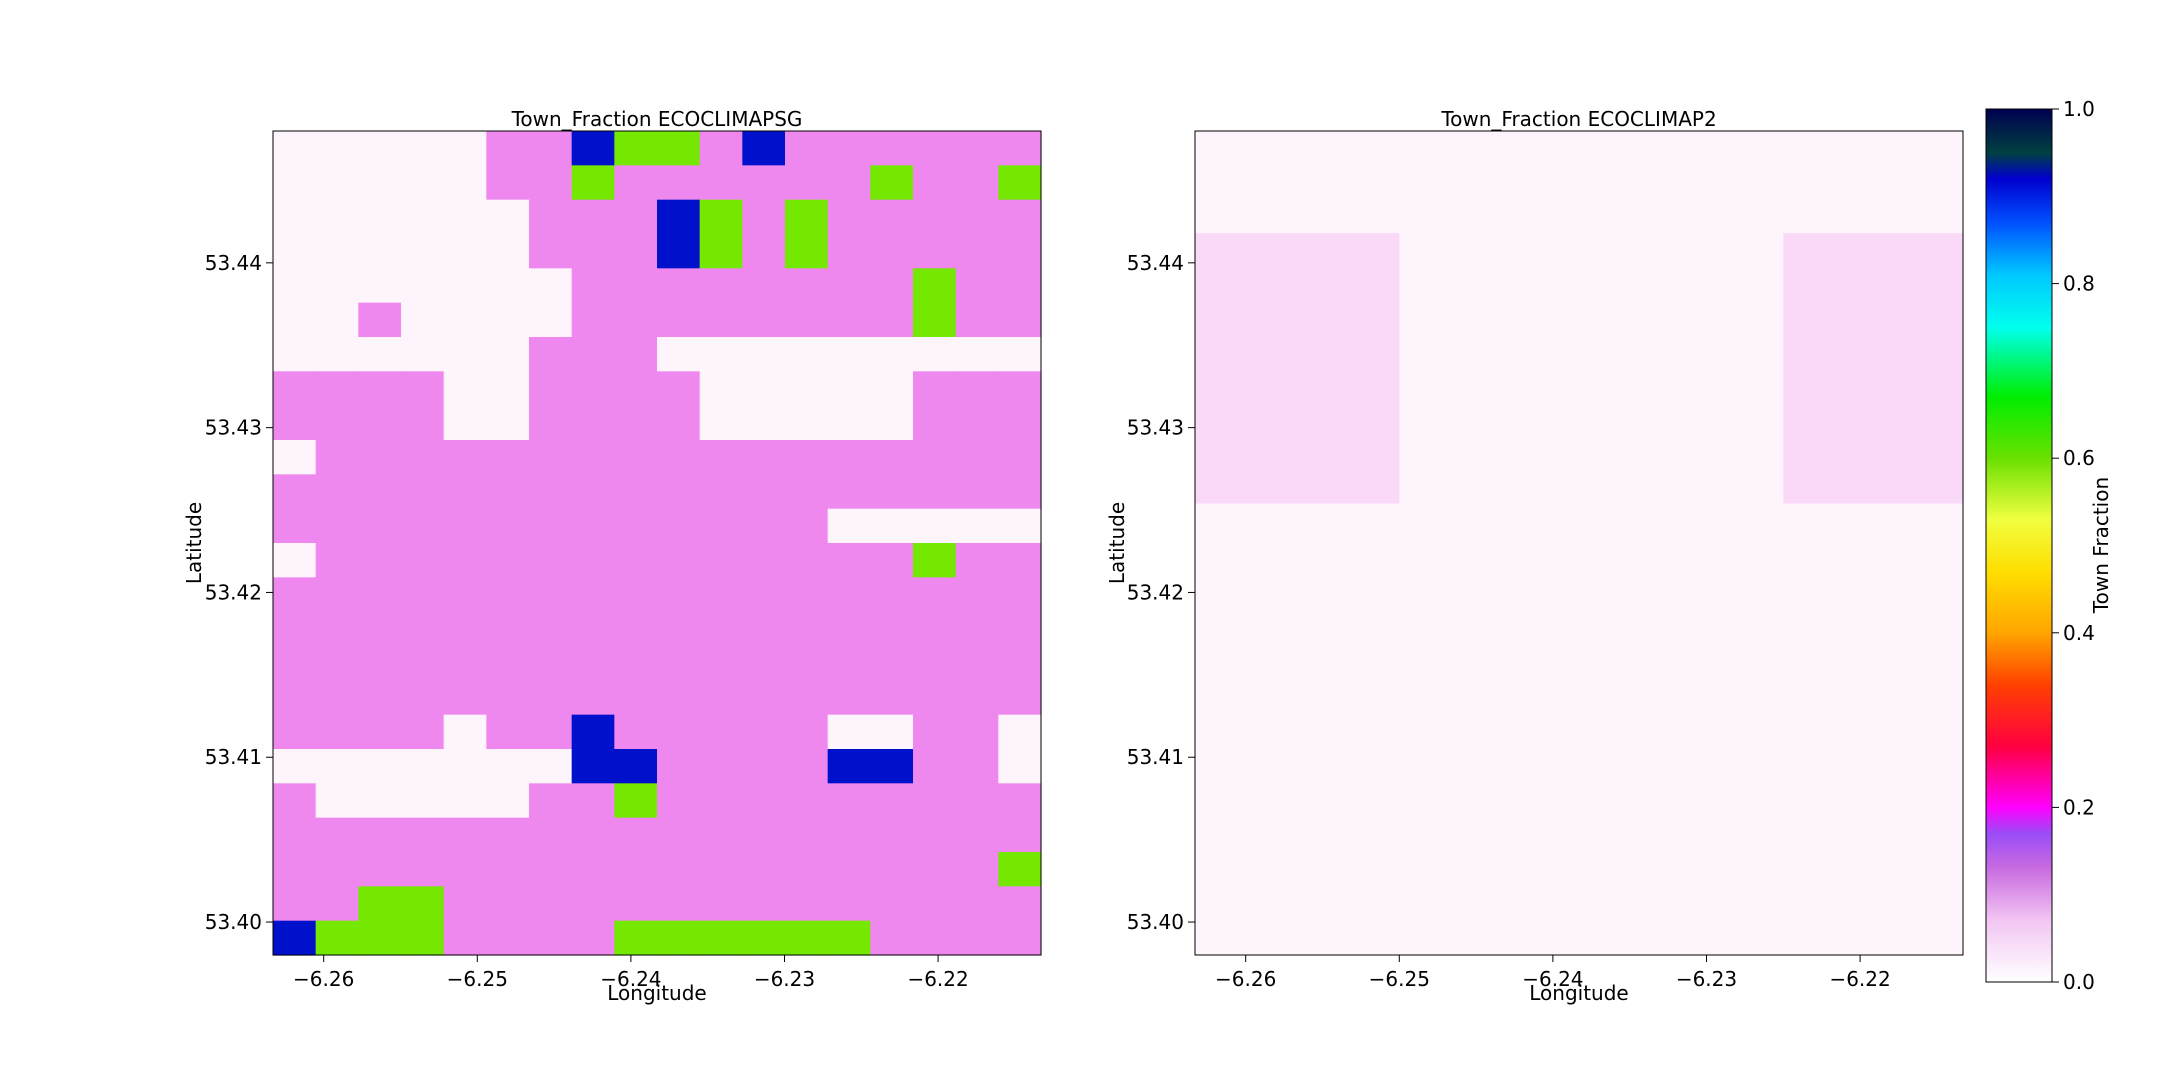 This screenshot has height=1080, width=2160. Describe the element at coordinates (2079, 284) in the screenshot. I see `colorbar-tick-label: 0.8` at that location.